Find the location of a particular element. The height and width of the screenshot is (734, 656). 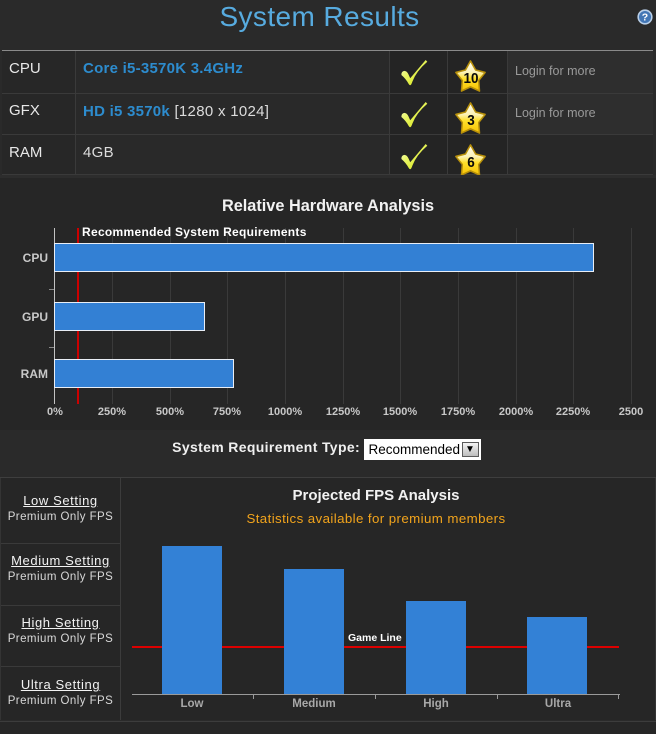

svg-text: 10 is located at coordinates (470, 77).